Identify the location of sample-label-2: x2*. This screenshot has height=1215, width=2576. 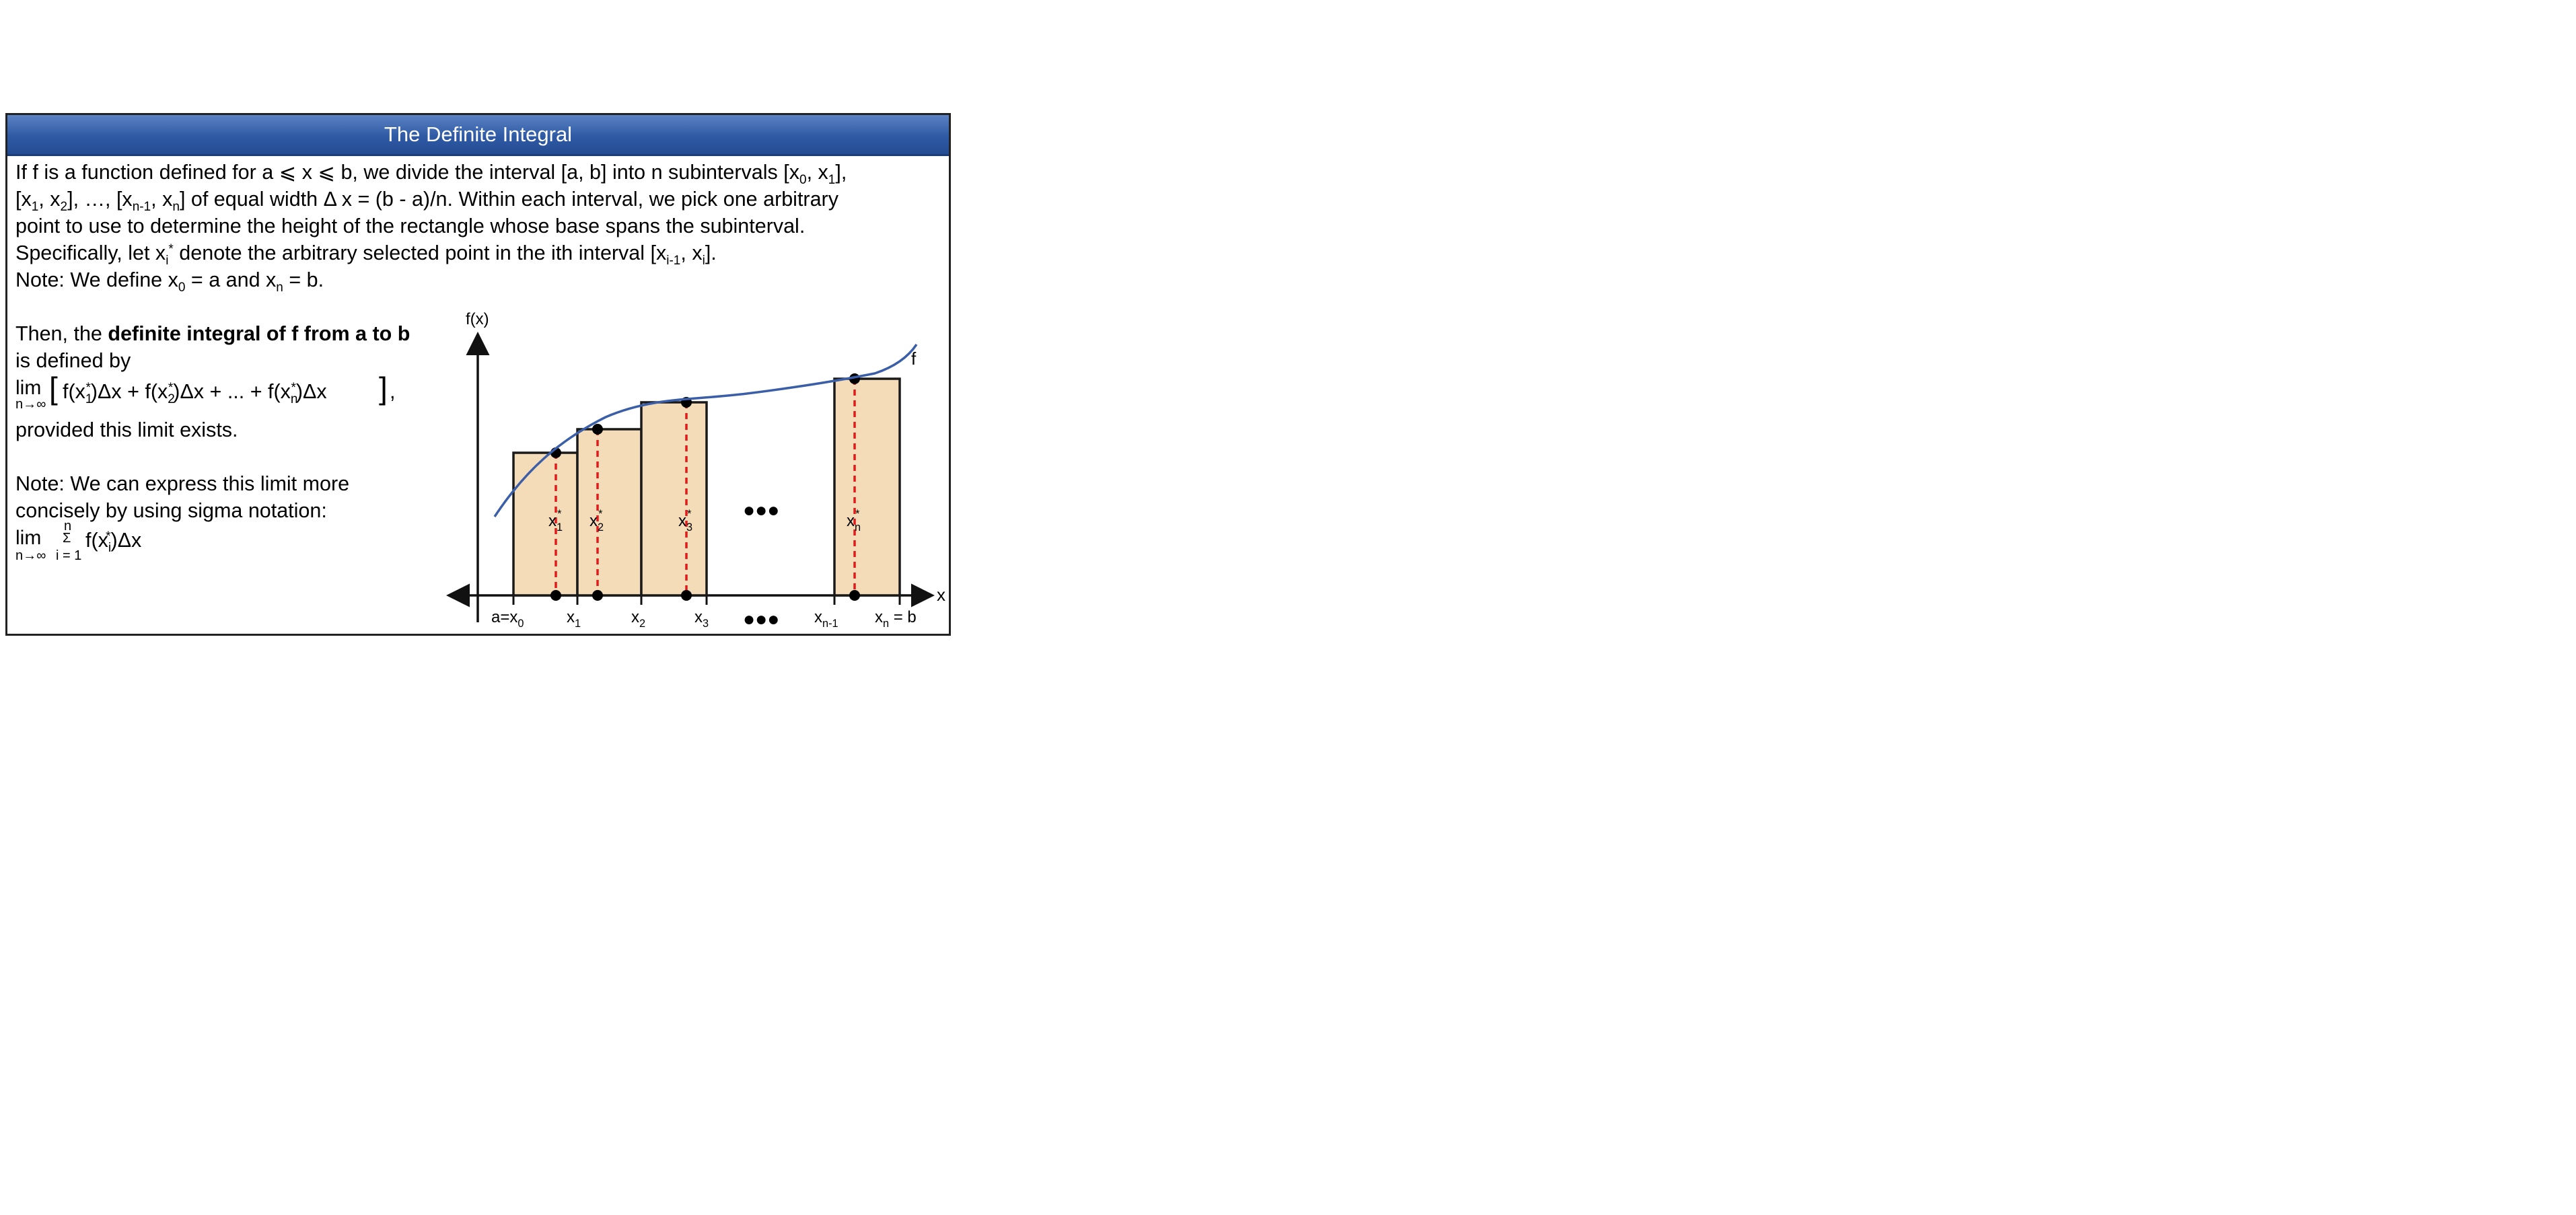
(596, 521).